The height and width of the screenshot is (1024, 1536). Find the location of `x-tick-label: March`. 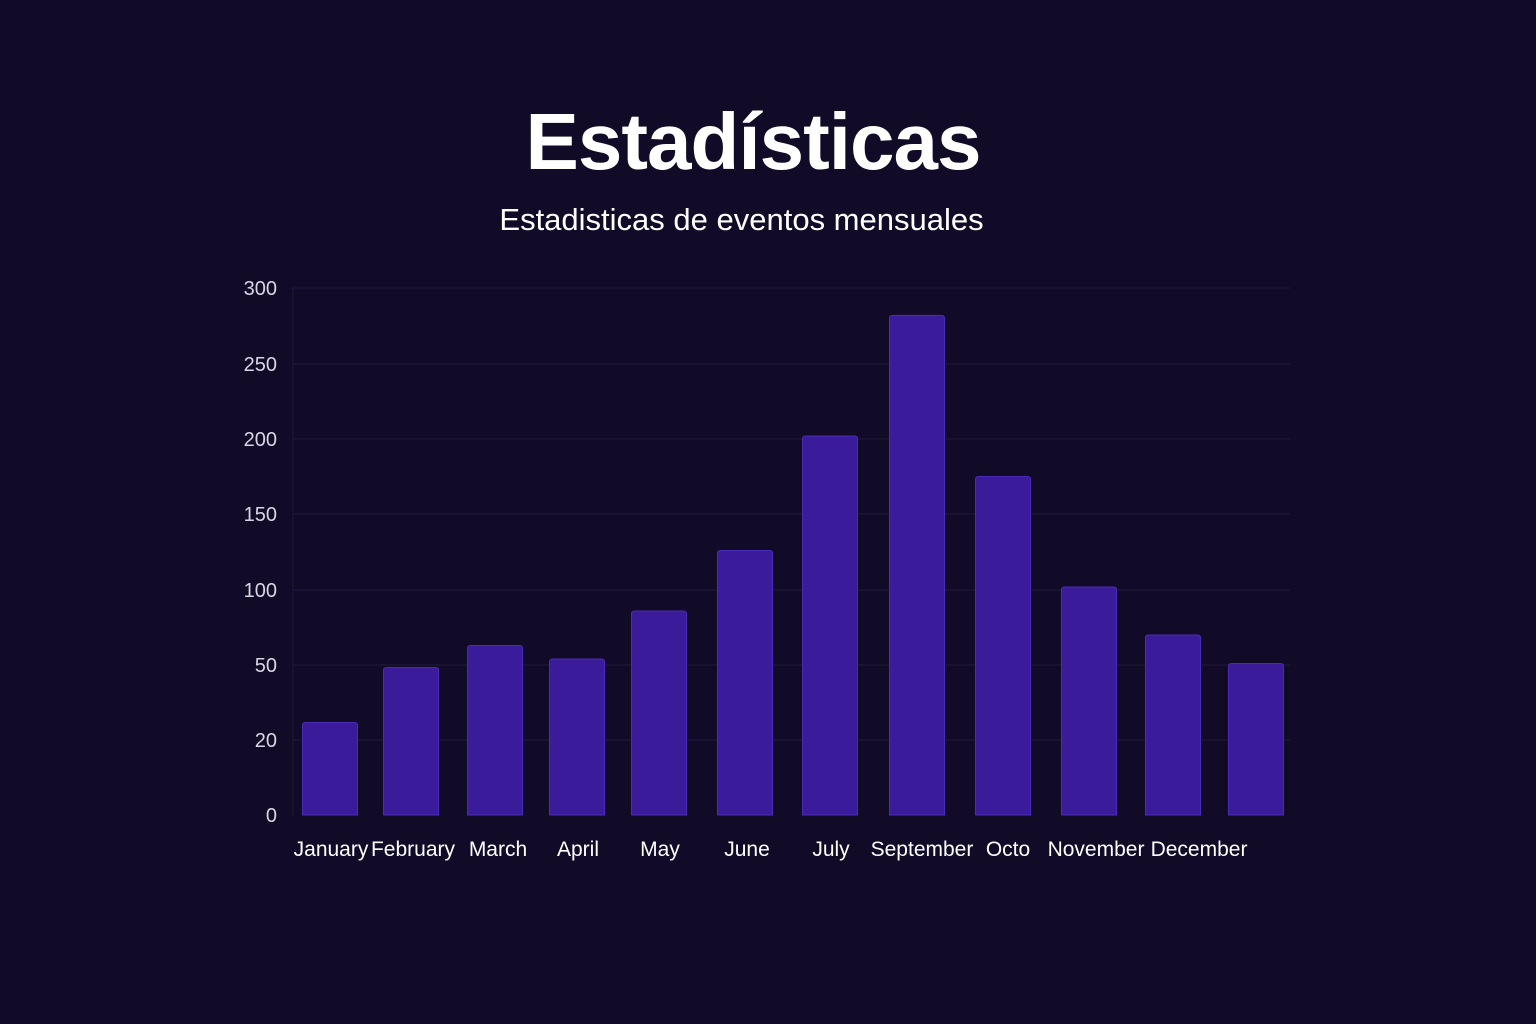

x-tick-label: March is located at coordinates (498, 849).